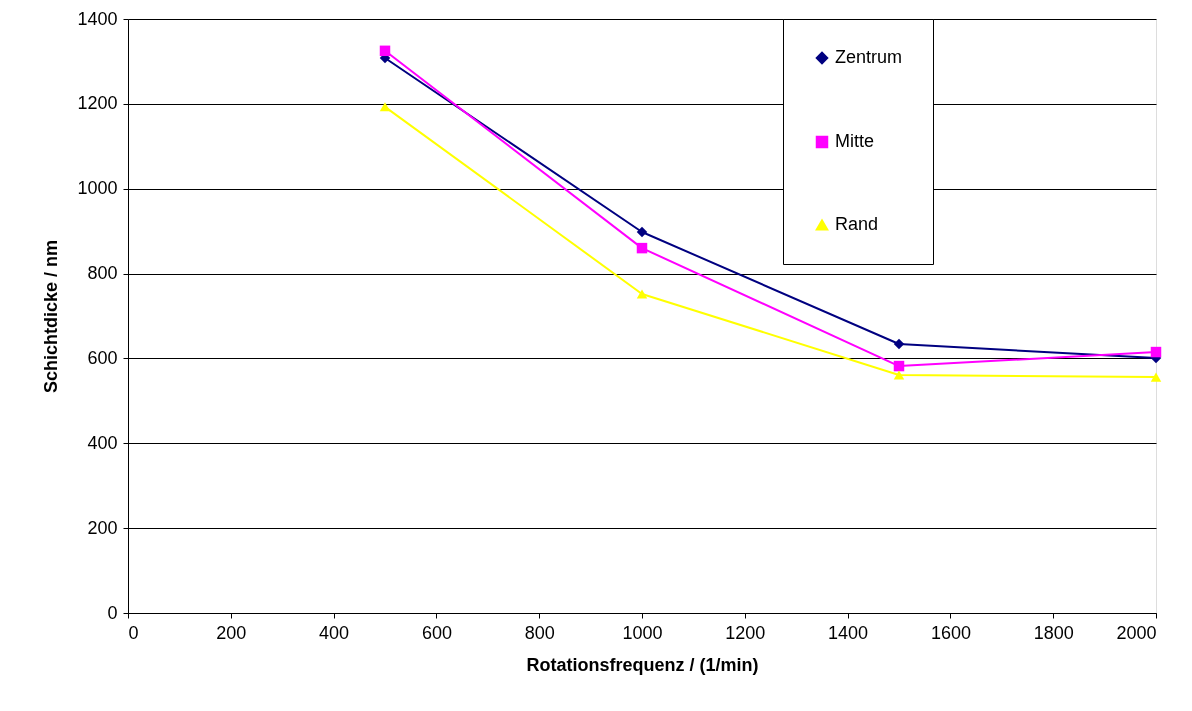  I want to click on x-axis-title: Rotationsfrequenz / (1/min), so click(642, 664).